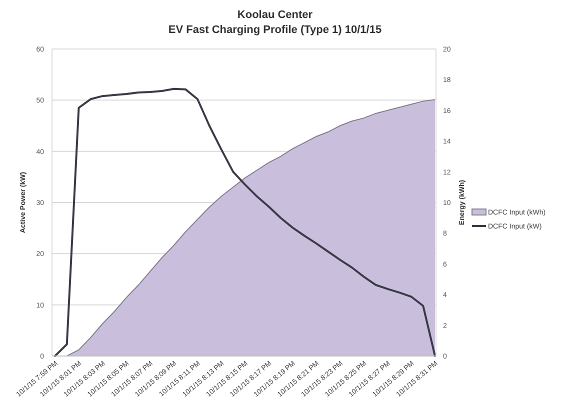 The width and height of the screenshot is (562, 413). I want to click on chart-title: Koolau Center, so click(275, 15).